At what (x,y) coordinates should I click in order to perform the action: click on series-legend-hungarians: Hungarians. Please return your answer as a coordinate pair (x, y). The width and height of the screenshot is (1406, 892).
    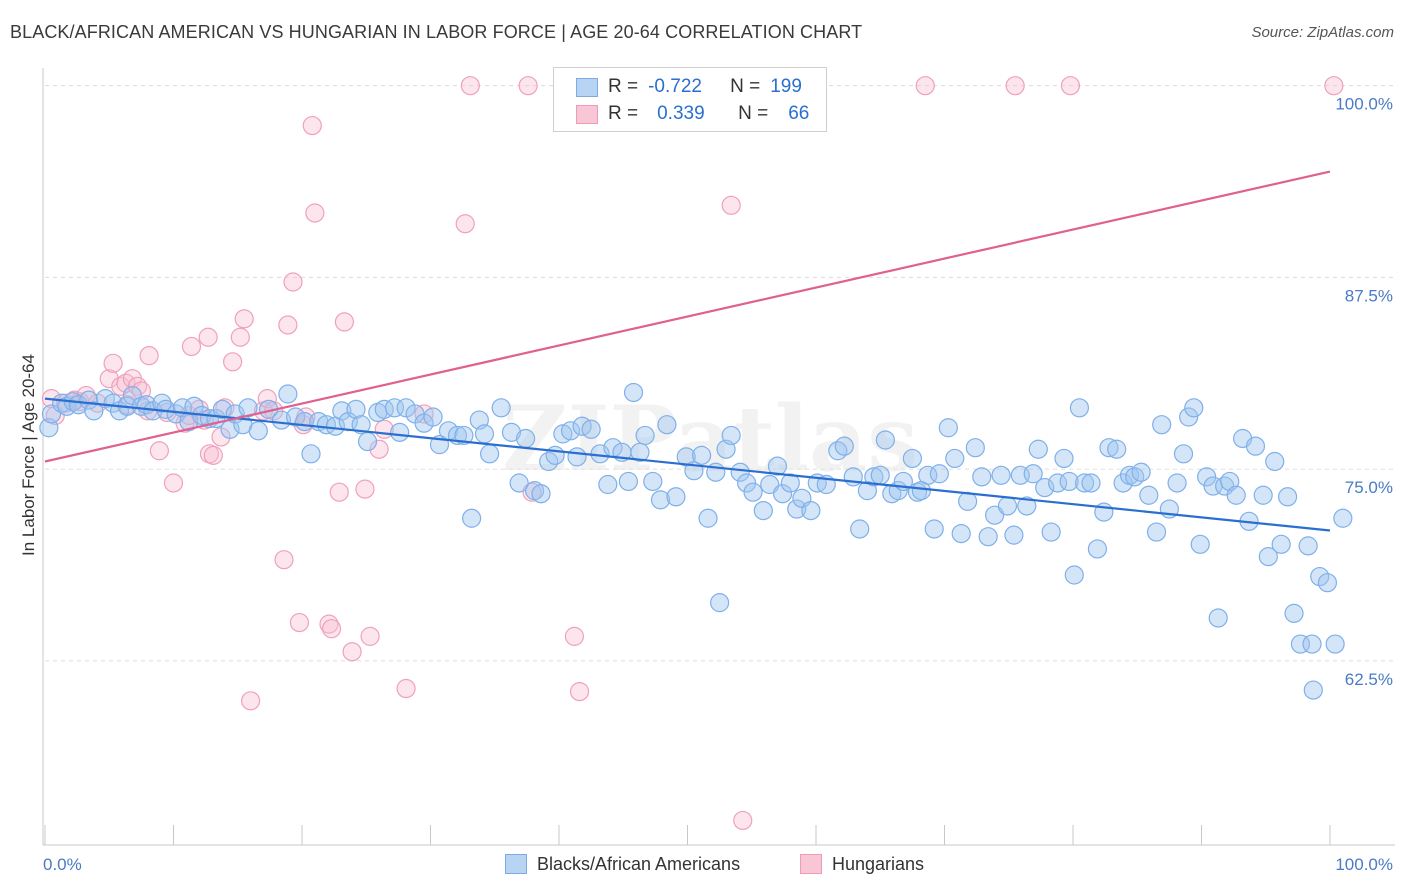
    Looking at the image, I should click on (862, 864).